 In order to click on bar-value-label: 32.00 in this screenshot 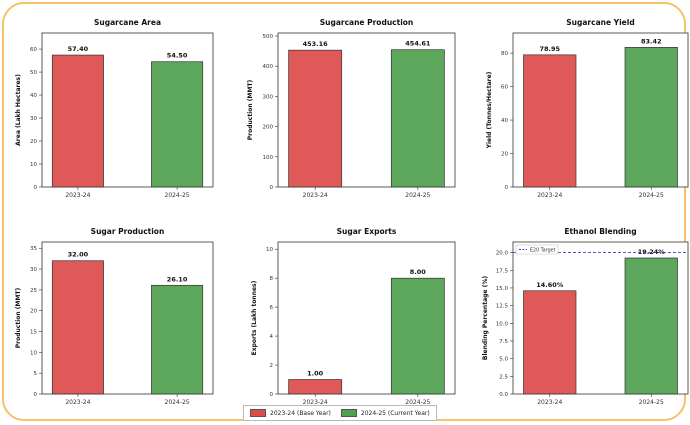, I will do `click(78, 255)`.